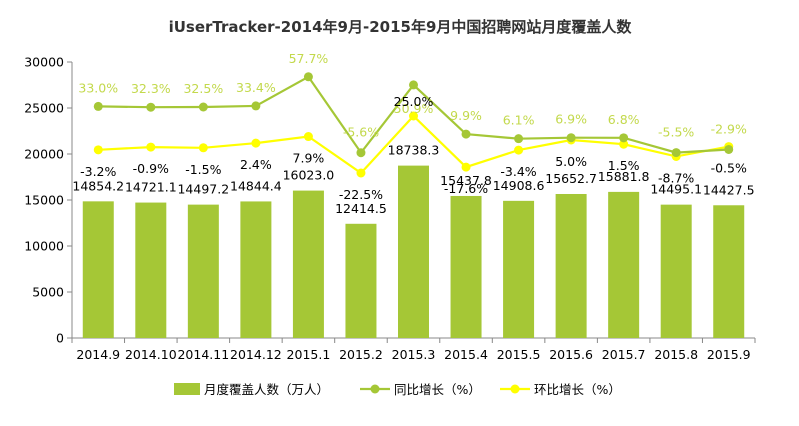 Image resolution: width=799 pixels, height=426 pixels. Describe the element at coordinates (44, 154) in the screenshot. I see `y-tick-label: 20000` at that location.